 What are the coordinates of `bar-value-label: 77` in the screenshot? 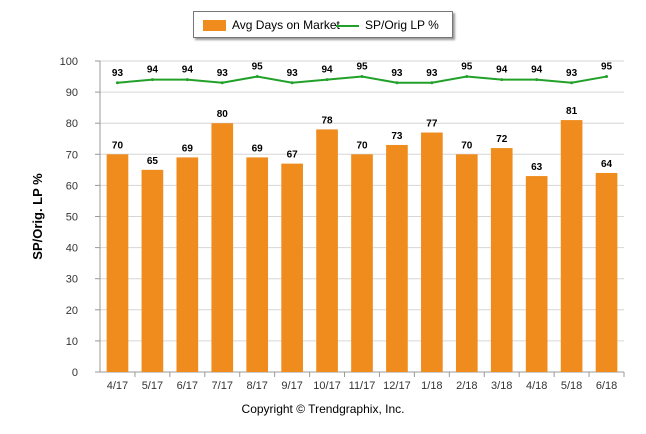 It's located at (432, 124).